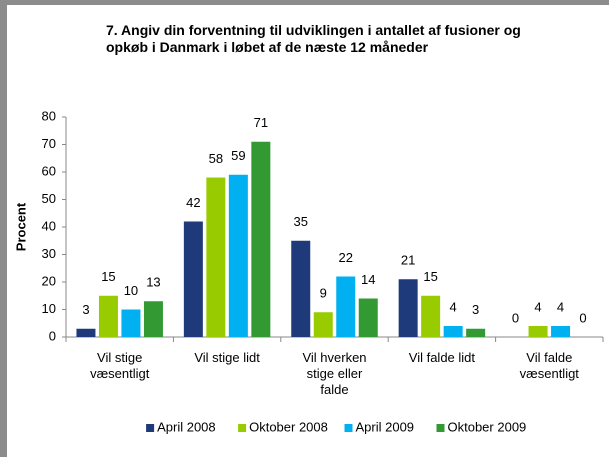 Image resolution: width=609 pixels, height=457 pixels. I want to click on y-tick-label: 40, so click(49, 225).